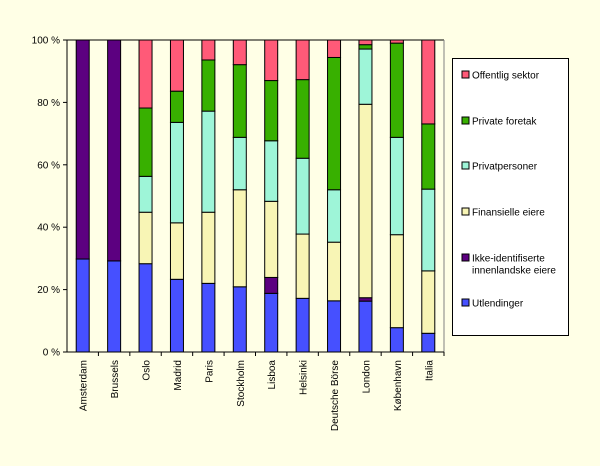  I want to click on bar-segment-privatpersoner-oslo, so click(145, 194).